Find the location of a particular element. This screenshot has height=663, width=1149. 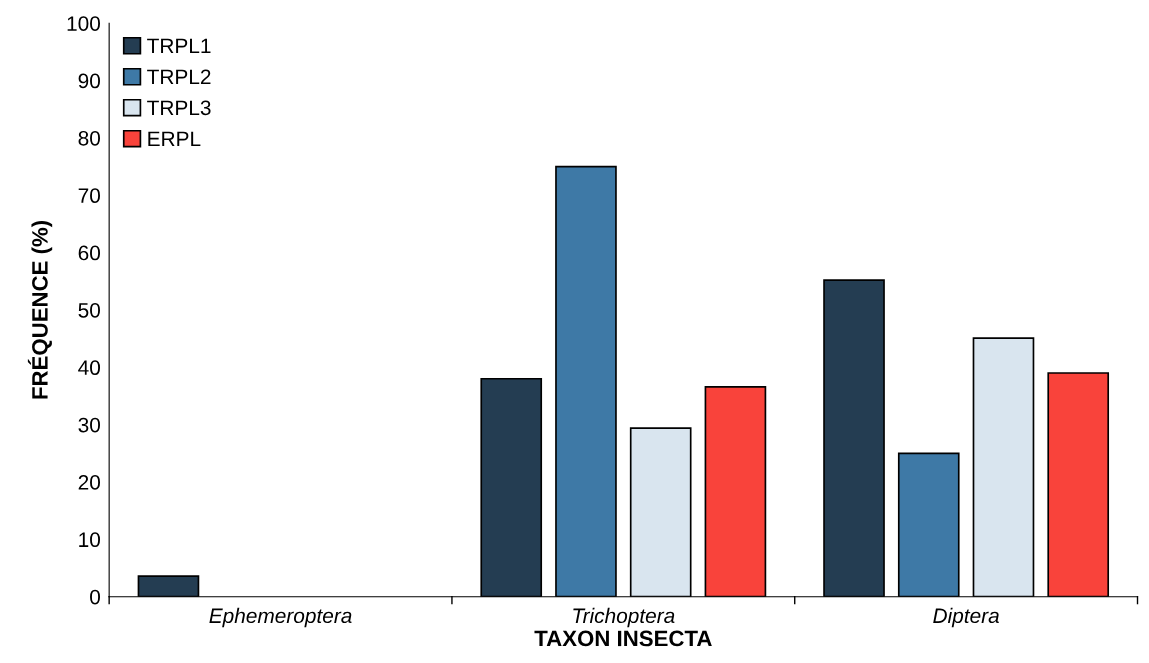

y-tick-label: 70 is located at coordinates (89, 196).